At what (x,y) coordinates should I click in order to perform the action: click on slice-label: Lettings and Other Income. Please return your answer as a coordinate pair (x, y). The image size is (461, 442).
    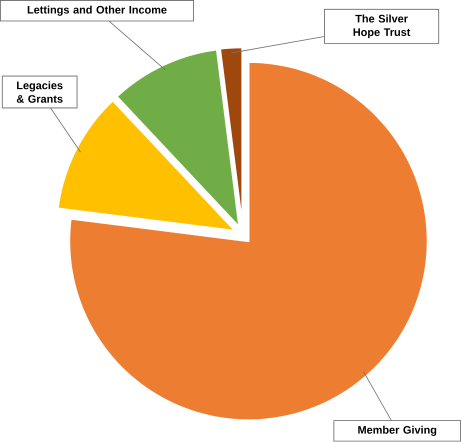
    Looking at the image, I should click on (97, 11).